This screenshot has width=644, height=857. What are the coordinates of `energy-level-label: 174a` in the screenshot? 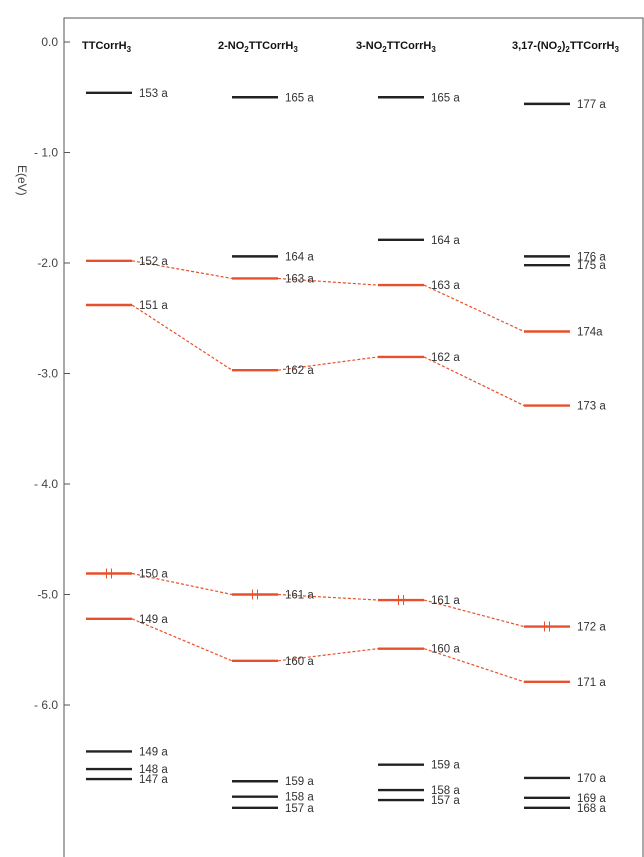 It's located at (590, 333).